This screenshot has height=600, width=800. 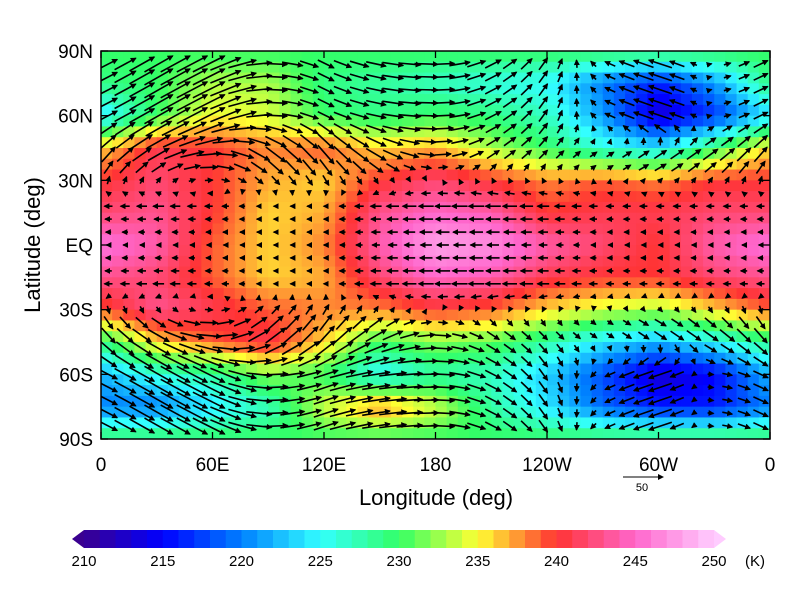 I want to click on colorbar-cell, so click(x=438, y=539).